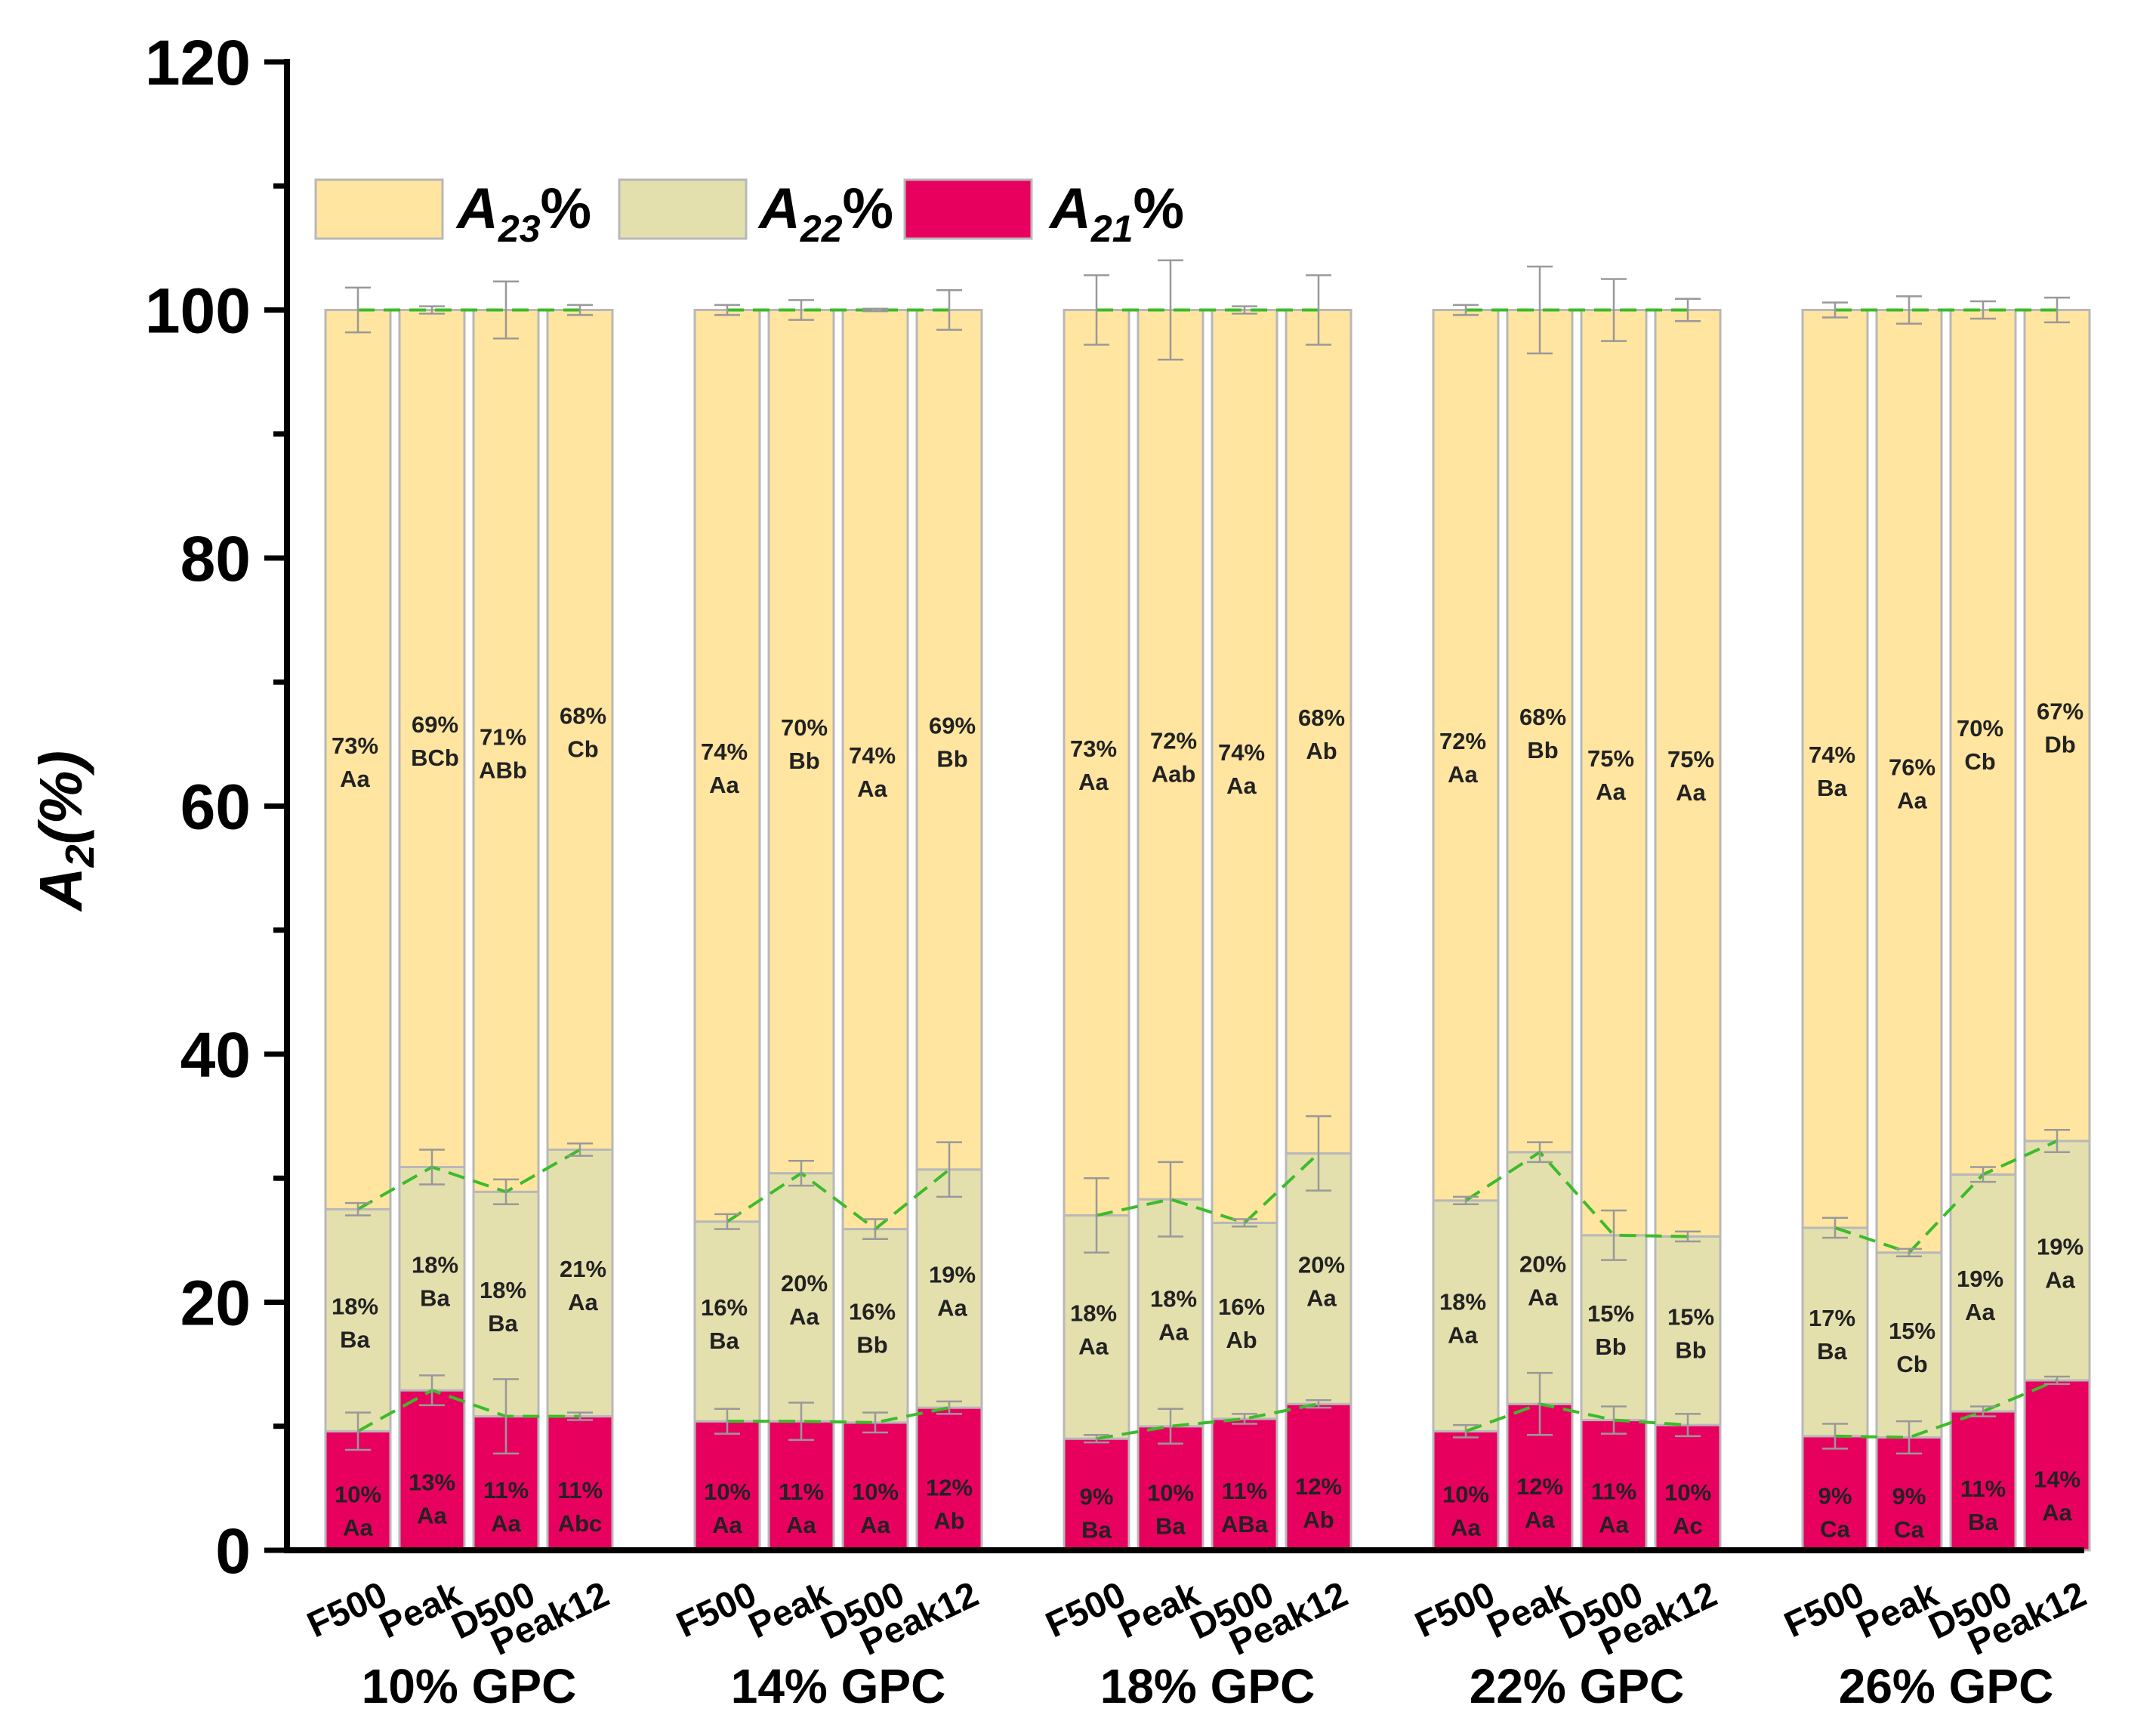 This screenshot has height=1730, width=2156. Describe the element at coordinates (1611, 1330) in the screenshot. I see `data-label-a22: 15% Bb` at that location.